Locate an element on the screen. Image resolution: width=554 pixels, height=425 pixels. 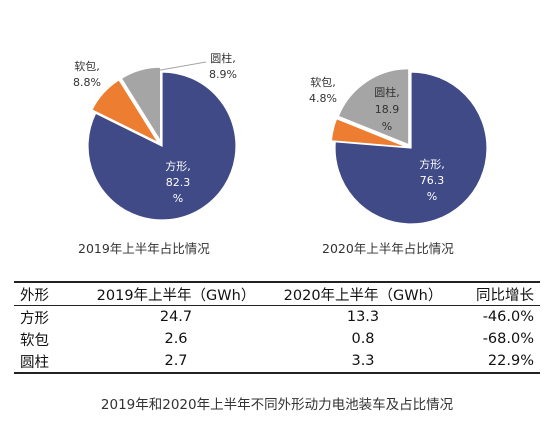
pie-2019-subtitle: 2019年上半年占比情况 is located at coordinates (144, 248).